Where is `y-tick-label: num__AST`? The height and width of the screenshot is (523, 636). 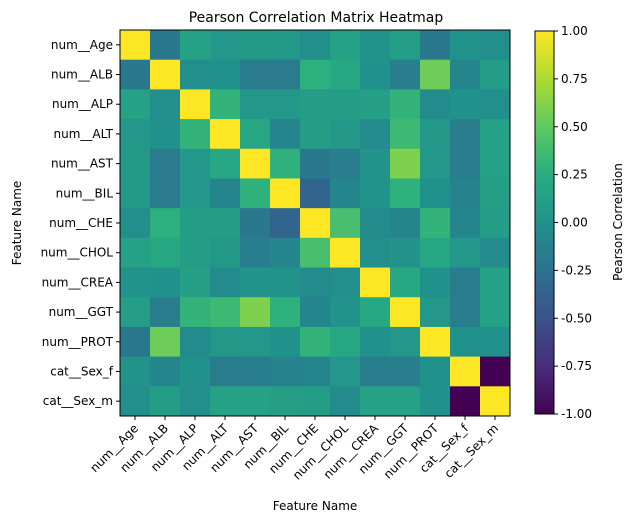
y-tick-label: num__AST is located at coordinates (82, 164).